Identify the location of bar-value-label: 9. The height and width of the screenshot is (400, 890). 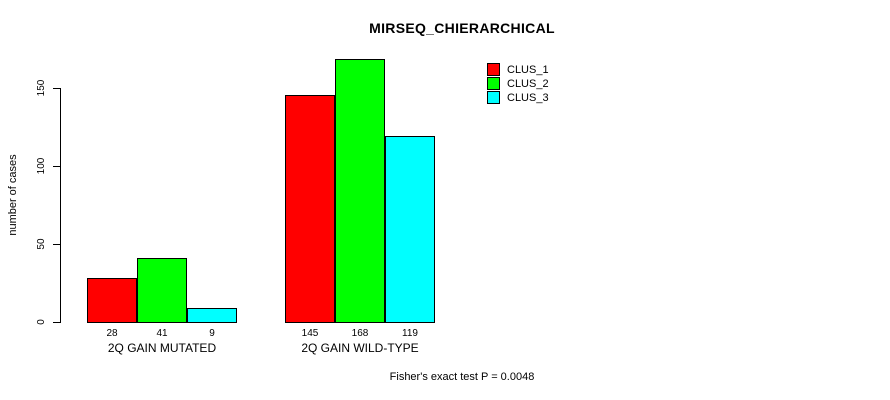
(212, 333).